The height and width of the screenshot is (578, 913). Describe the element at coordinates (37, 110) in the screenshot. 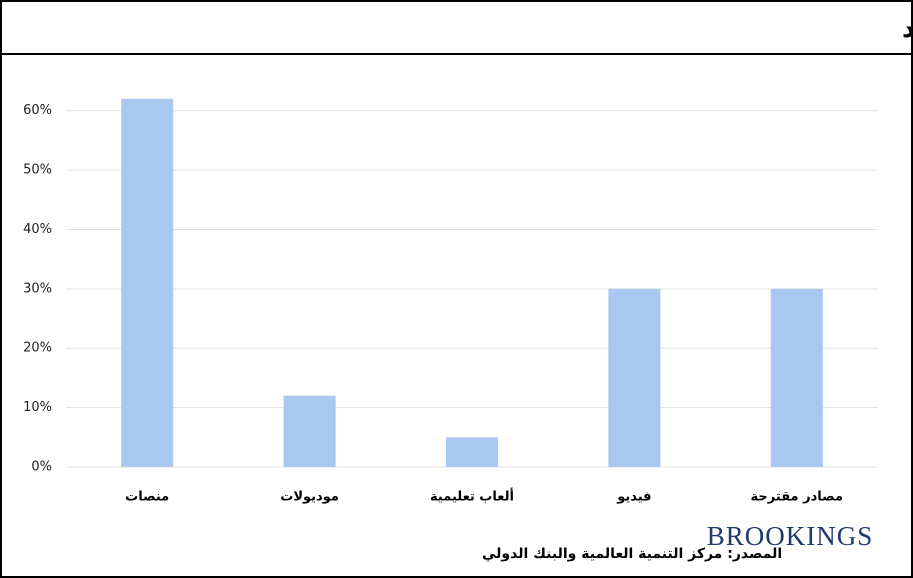

I see `y-tick-label: 60%` at that location.